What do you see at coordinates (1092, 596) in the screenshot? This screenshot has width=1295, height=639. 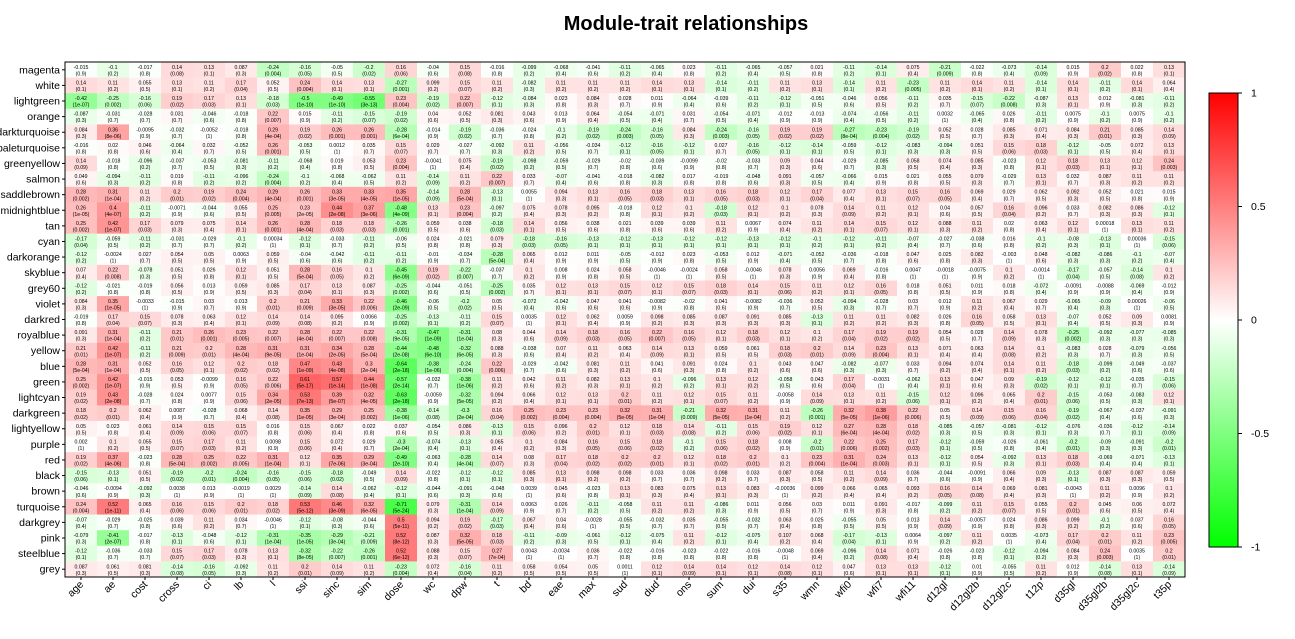 I see `column-label: d35gl2b` at bounding box center [1092, 596].